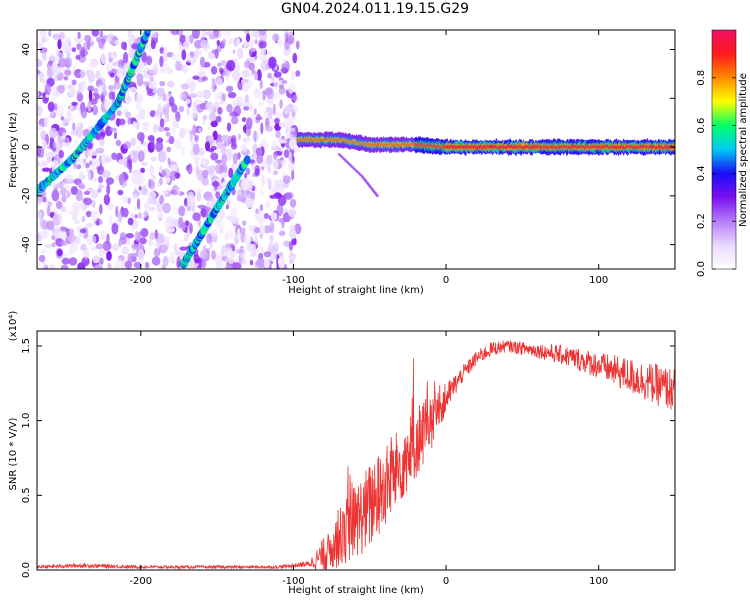  Describe the element at coordinates (26, 570) in the screenshot. I see `snr-y-tick-label: 0.0` at that location.